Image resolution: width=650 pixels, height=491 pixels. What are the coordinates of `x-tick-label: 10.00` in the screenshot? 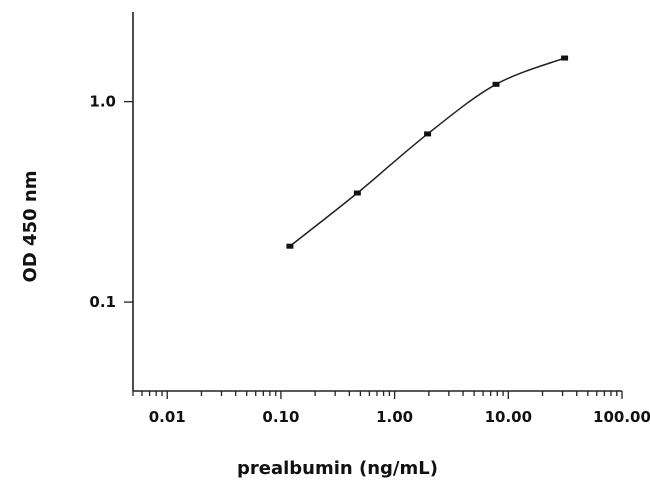 It's located at (508, 417).